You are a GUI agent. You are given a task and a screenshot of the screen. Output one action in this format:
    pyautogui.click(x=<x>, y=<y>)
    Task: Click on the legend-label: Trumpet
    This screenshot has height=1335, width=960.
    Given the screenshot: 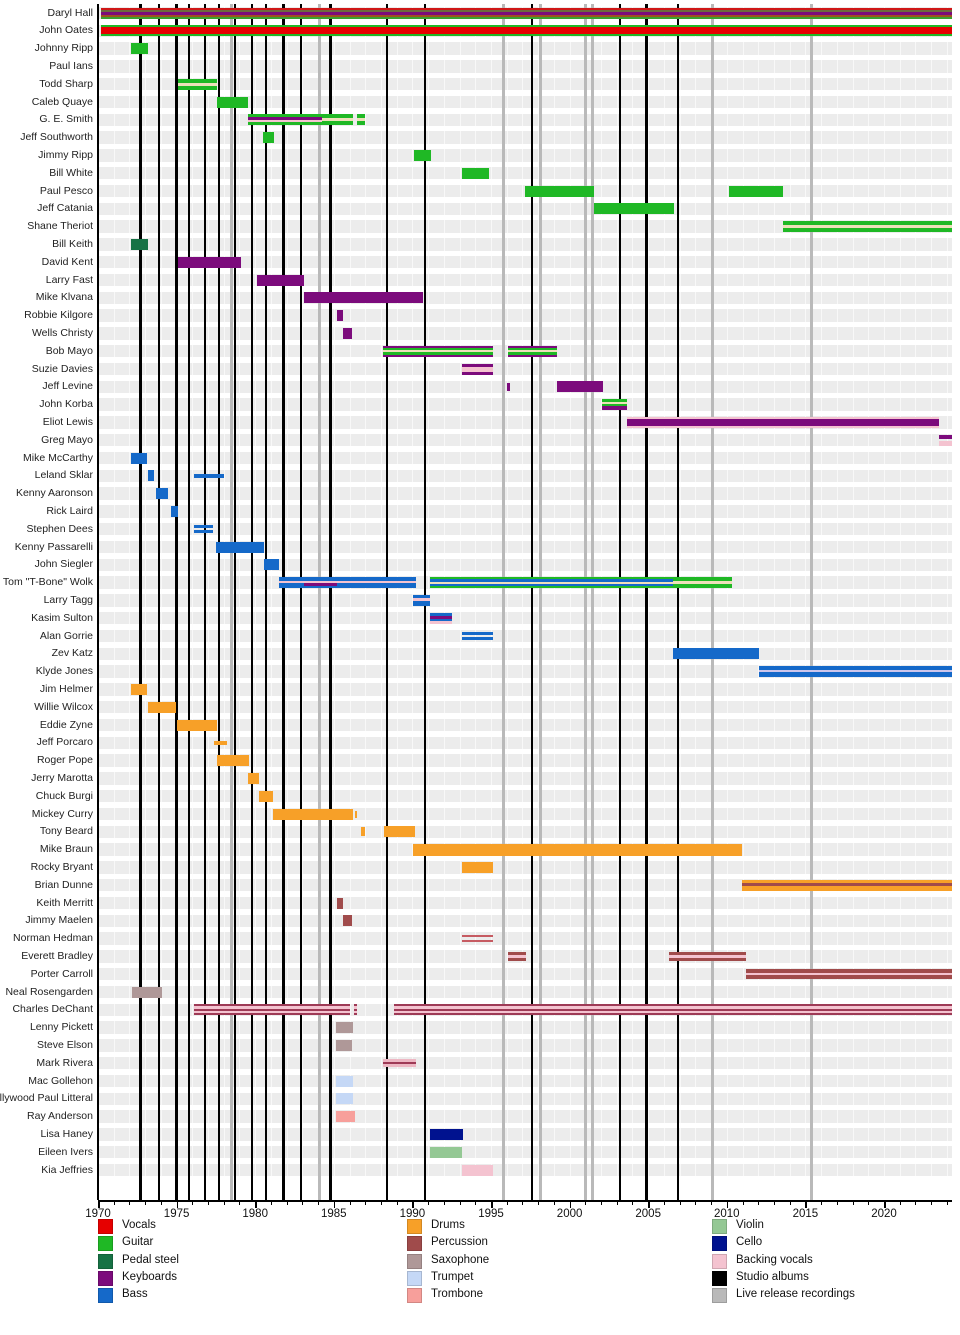 What is the action you would take?
    pyautogui.click(x=452, y=1276)
    